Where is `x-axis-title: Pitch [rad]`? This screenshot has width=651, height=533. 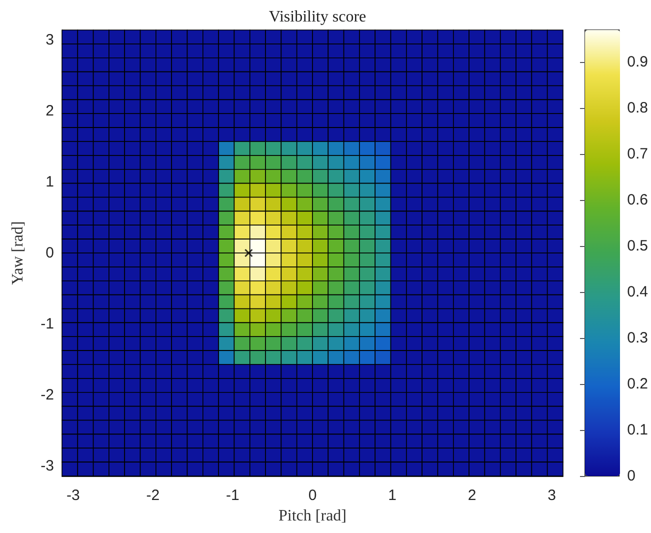 x-axis-title: Pitch [rad] is located at coordinates (312, 516).